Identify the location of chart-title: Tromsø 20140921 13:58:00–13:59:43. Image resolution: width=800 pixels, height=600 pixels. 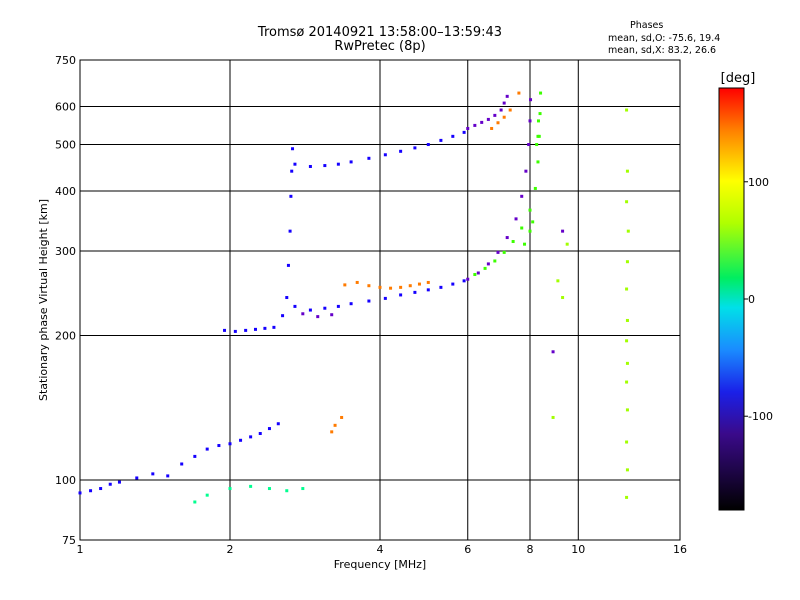
(380, 32).